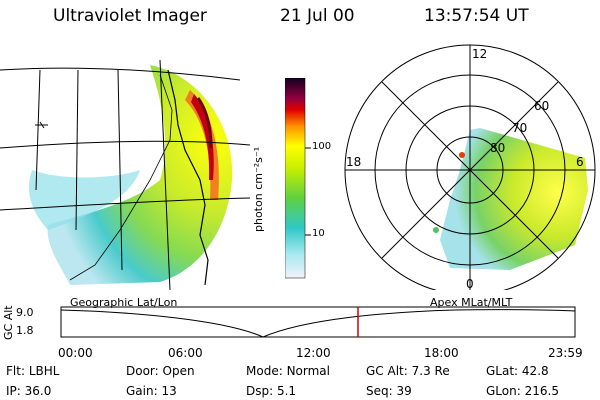 The height and width of the screenshot is (400, 600). I want to click on gc-alt-axis-label: GC Alt, so click(8, 322).